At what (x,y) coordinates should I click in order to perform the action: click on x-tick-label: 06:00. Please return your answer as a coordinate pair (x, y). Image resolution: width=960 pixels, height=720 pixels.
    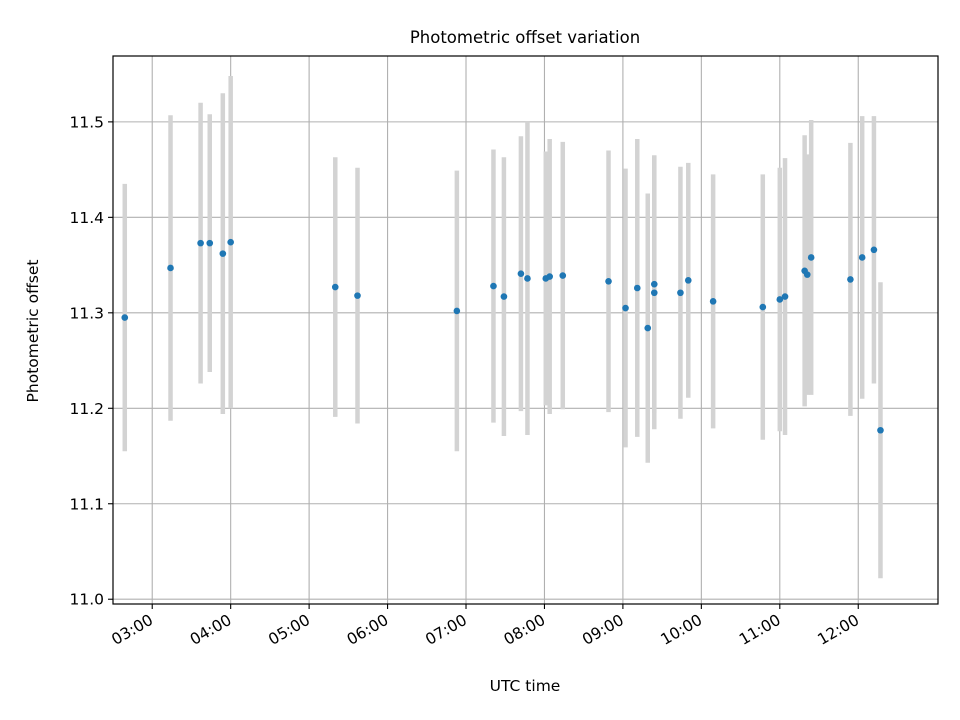
    Looking at the image, I should click on (368, 630).